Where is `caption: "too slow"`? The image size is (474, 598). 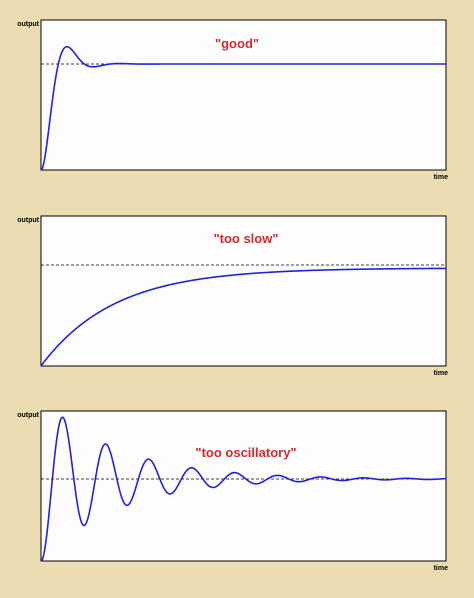 caption: "too slow" is located at coordinates (245, 238).